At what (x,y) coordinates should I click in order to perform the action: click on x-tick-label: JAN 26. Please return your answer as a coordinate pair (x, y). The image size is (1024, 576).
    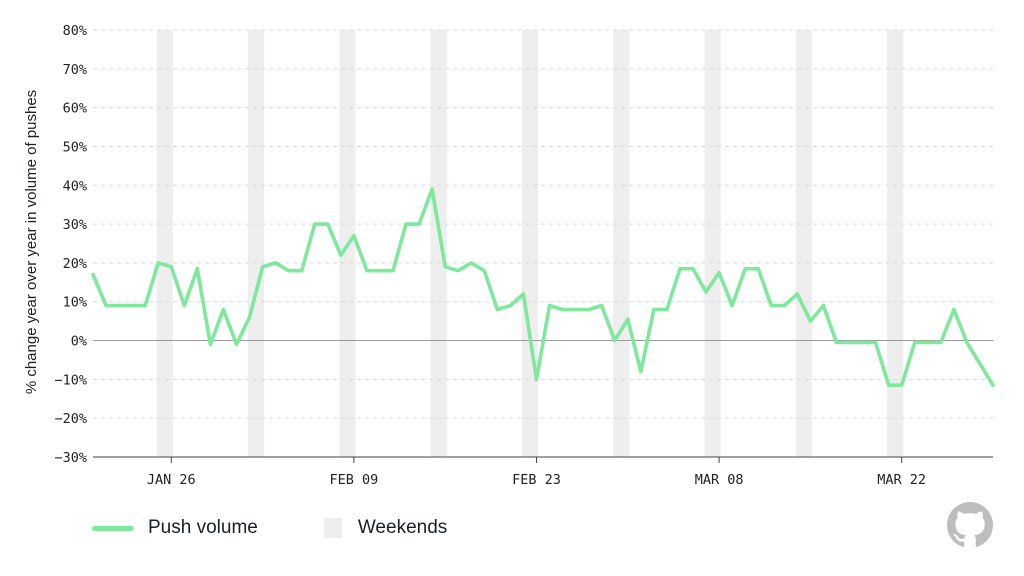
    Looking at the image, I should click on (171, 480).